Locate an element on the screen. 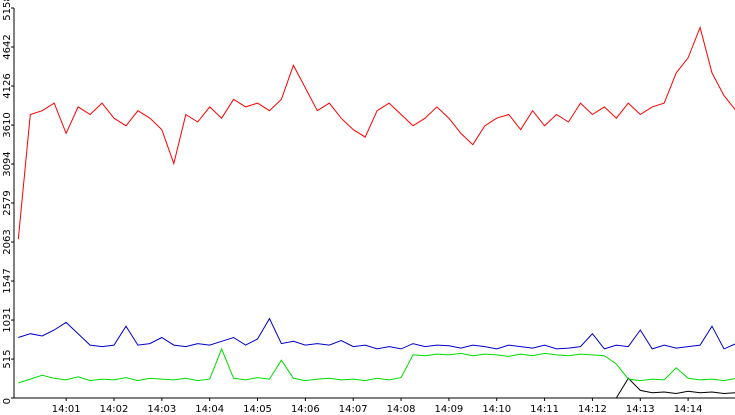  x-tick-label: 14:09 is located at coordinates (448, 409).